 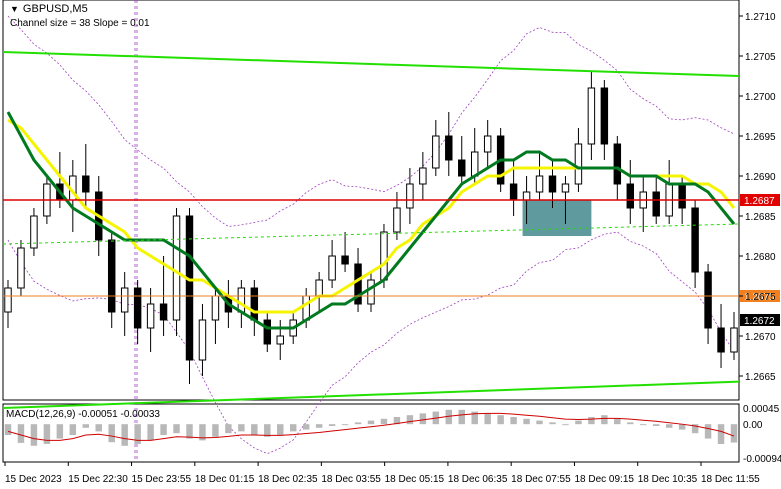 What do you see at coordinates (478, 479) in the screenshot?
I see `x-tick-label: 18 Dec 06:35` at bounding box center [478, 479].